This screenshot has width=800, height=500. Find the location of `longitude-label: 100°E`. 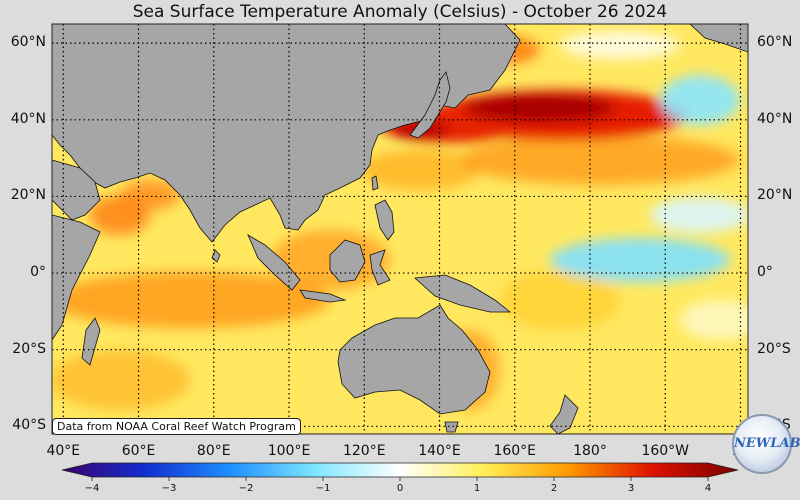

longitude-label: 100°E is located at coordinates (289, 451).